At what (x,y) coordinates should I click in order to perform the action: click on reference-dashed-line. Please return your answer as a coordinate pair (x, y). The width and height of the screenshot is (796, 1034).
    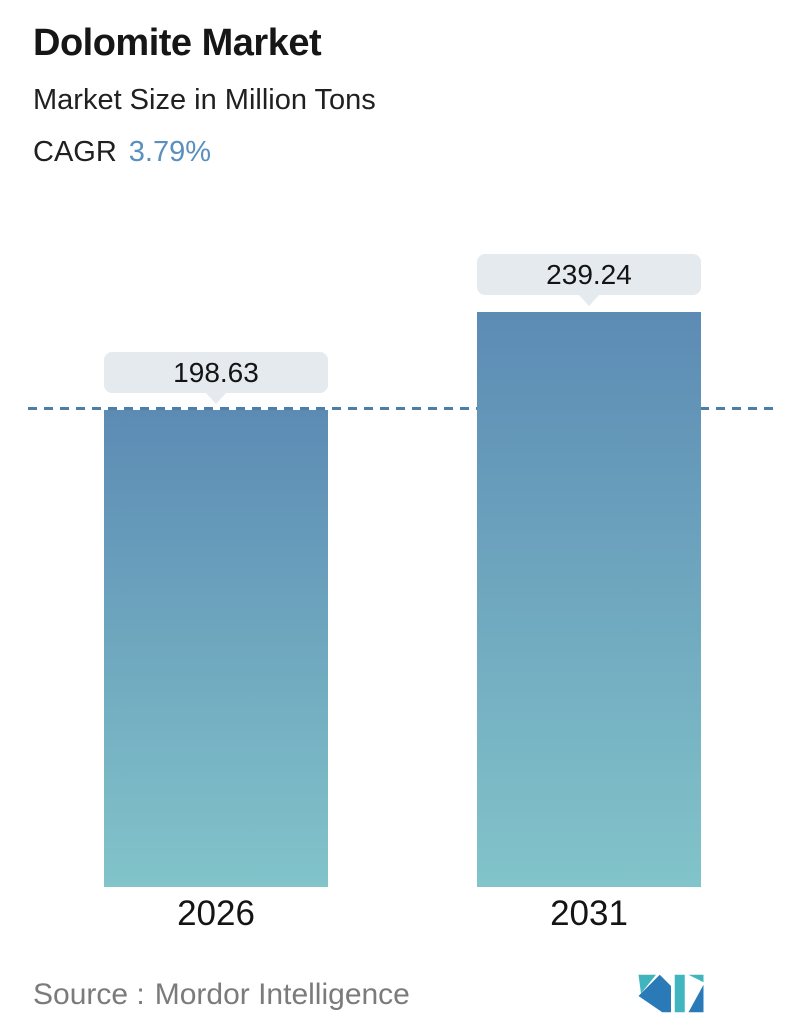
    Looking at the image, I should click on (403, 408).